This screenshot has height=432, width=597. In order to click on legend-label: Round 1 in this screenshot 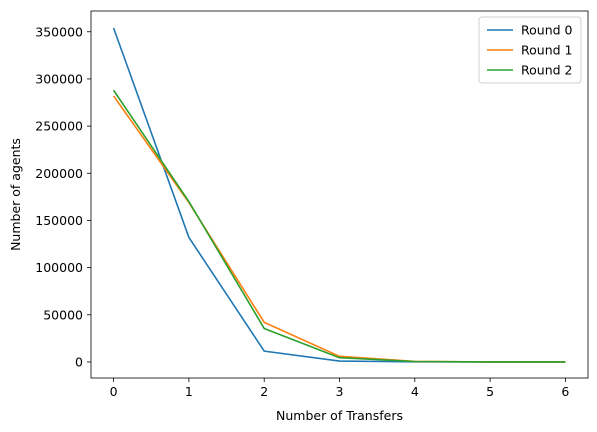, I will do `click(546, 50)`.